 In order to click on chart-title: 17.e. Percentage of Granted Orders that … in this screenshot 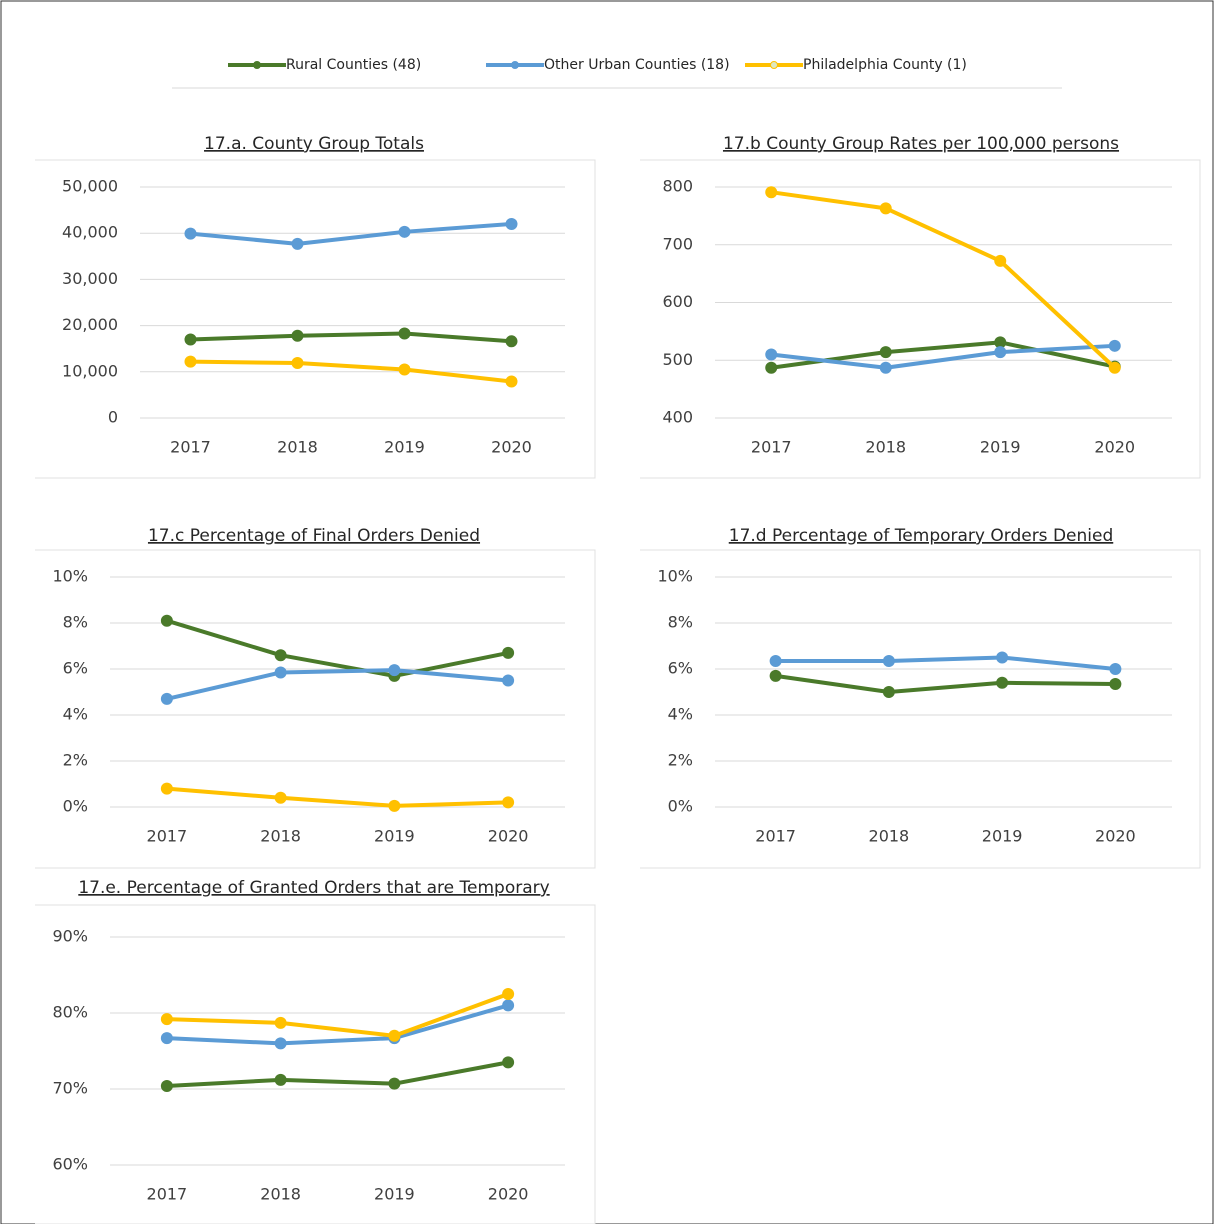, I will do `click(313, 888)`.